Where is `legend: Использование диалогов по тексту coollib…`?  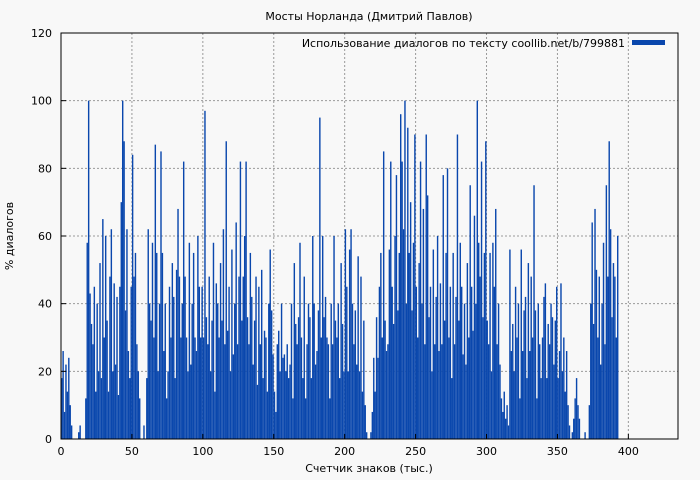
legend: Использование диалогов по тексту coollib… is located at coordinates (483, 43).